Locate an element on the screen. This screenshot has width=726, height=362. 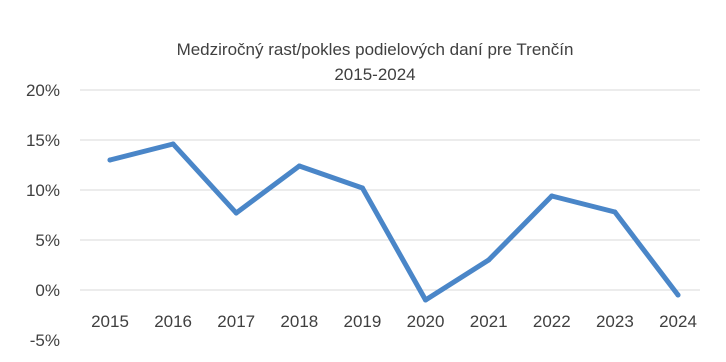
x-axis-ticks: 2015 2016 2017 2018 2019 2020 2021 2022 2023 2024 is located at coordinates (394, 321).